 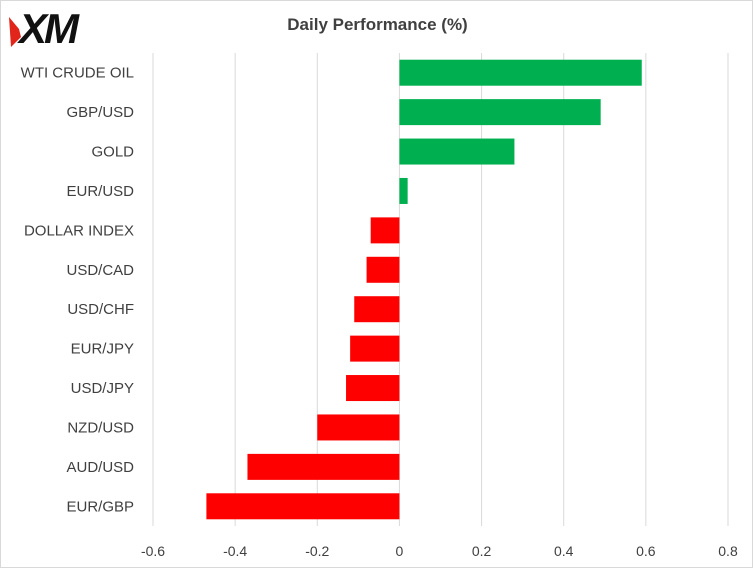 I want to click on x-tick-label: 0.2, so click(x=482, y=551).